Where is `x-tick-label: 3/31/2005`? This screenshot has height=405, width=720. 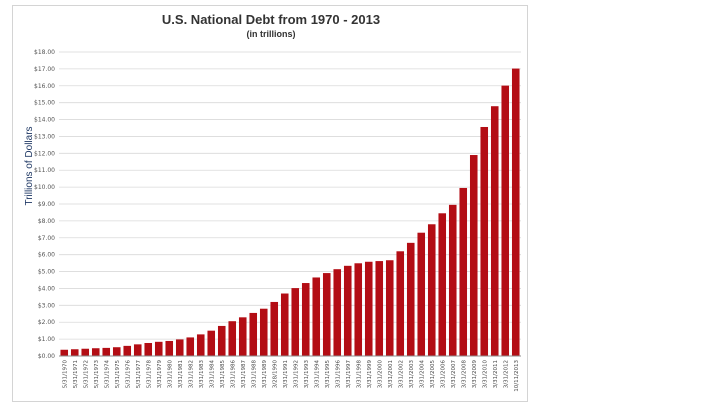 x-tick-label: 3/31/2005 is located at coordinates (433, 374).